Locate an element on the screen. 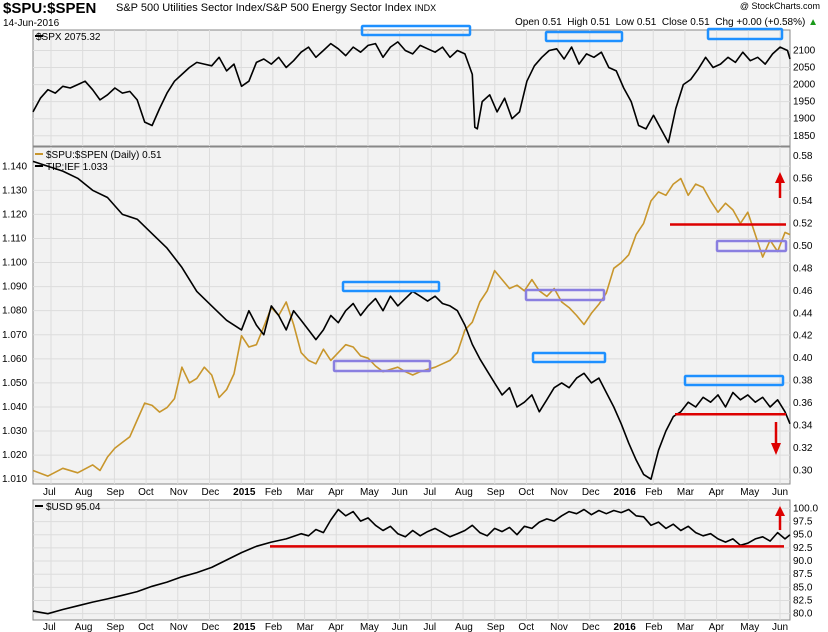 This screenshot has height=632, width=828. top-y-tick-label: 1850 is located at coordinates (804, 136).